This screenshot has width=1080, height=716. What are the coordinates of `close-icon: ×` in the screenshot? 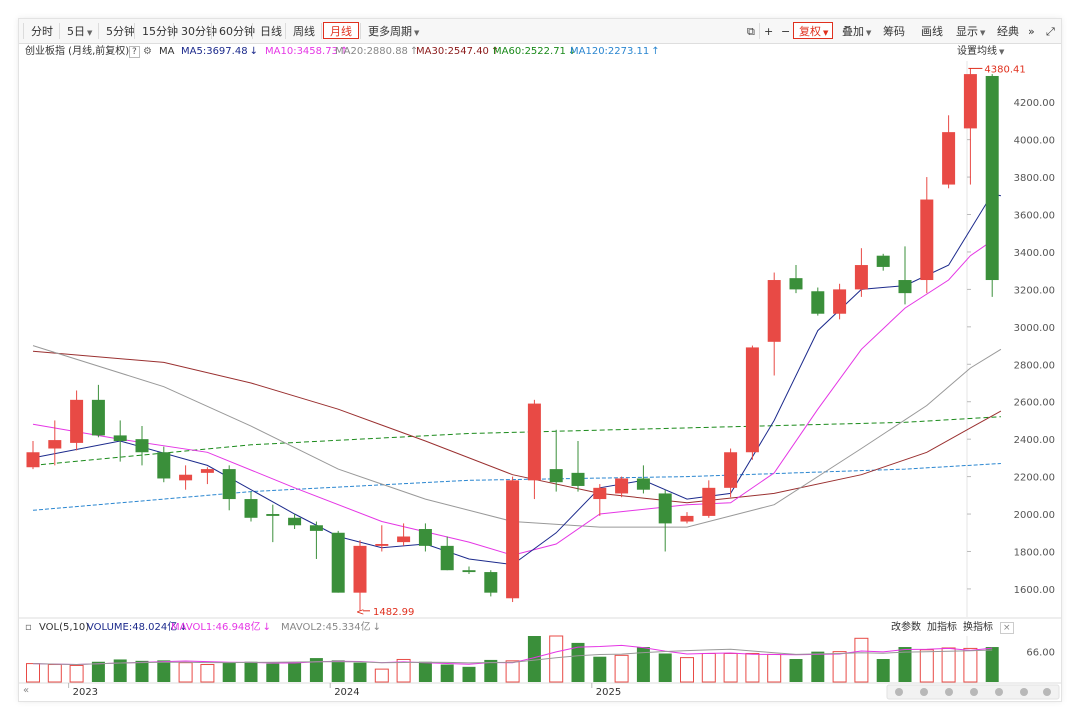 It's located at (1007, 628).